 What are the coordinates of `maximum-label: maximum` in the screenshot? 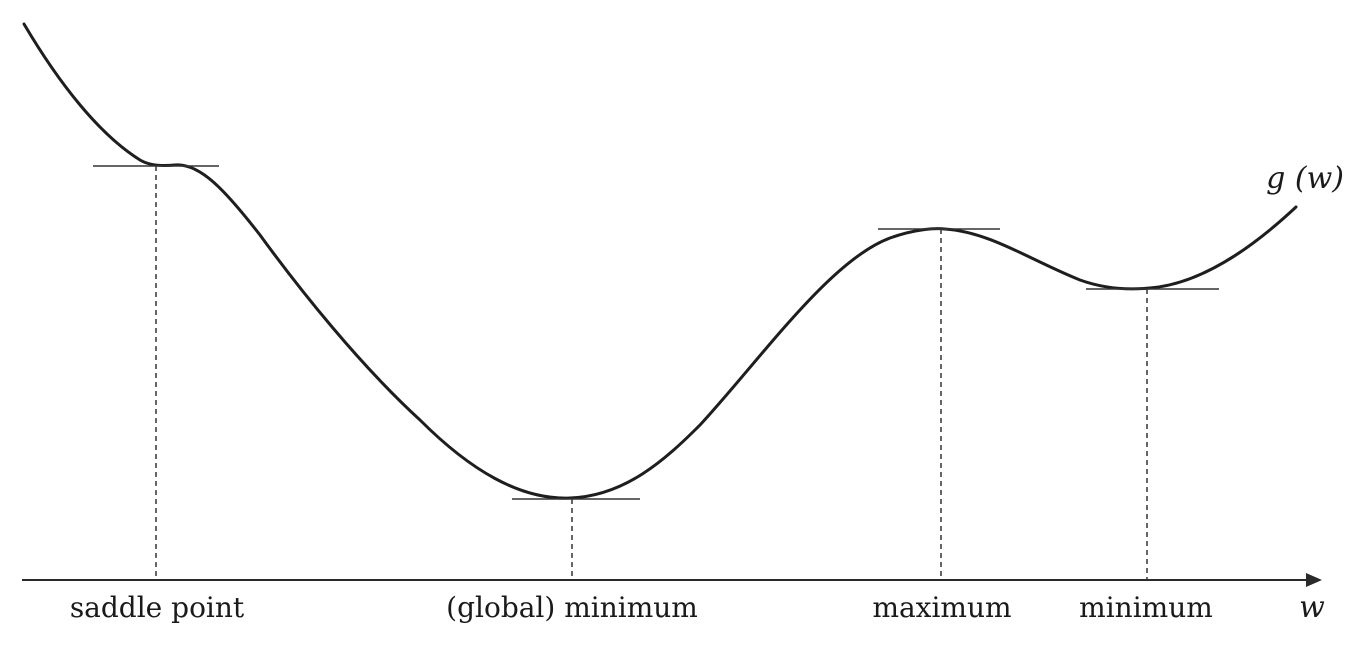 It's located at (941, 607).